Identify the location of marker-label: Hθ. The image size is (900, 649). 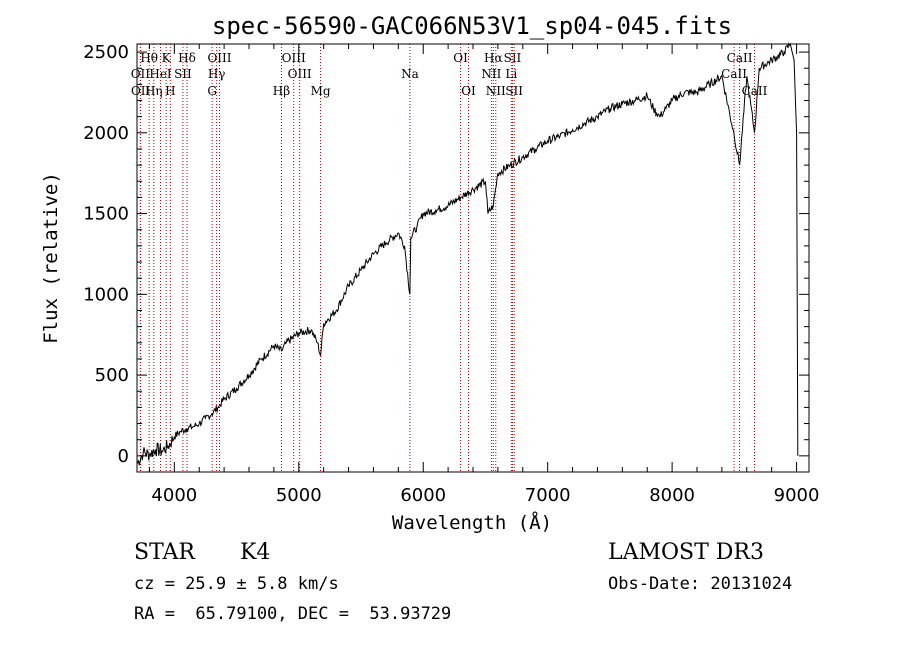
(149, 58).